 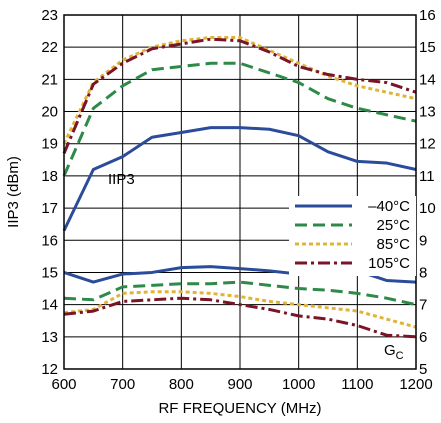 What do you see at coordinates (389, 263) in the screenshot?
I see `legend-label: 105°C` at bounding box center [389, 263].